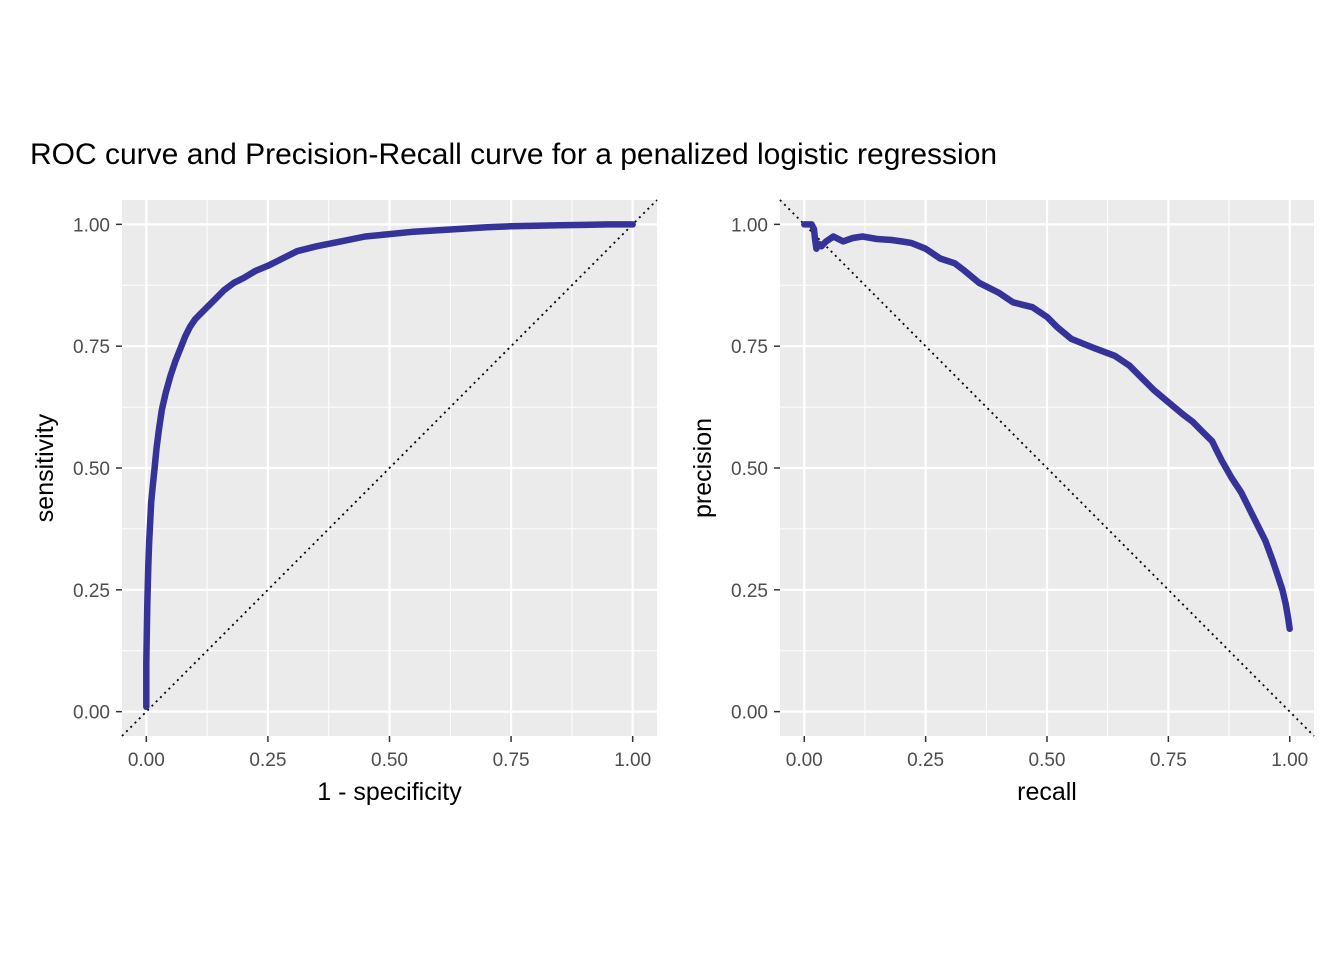  What do you see at coordinates (45, 467) in the screenshot?
I see `roc-y-axis-title: sensitivity` at bounding box center [45, 467].